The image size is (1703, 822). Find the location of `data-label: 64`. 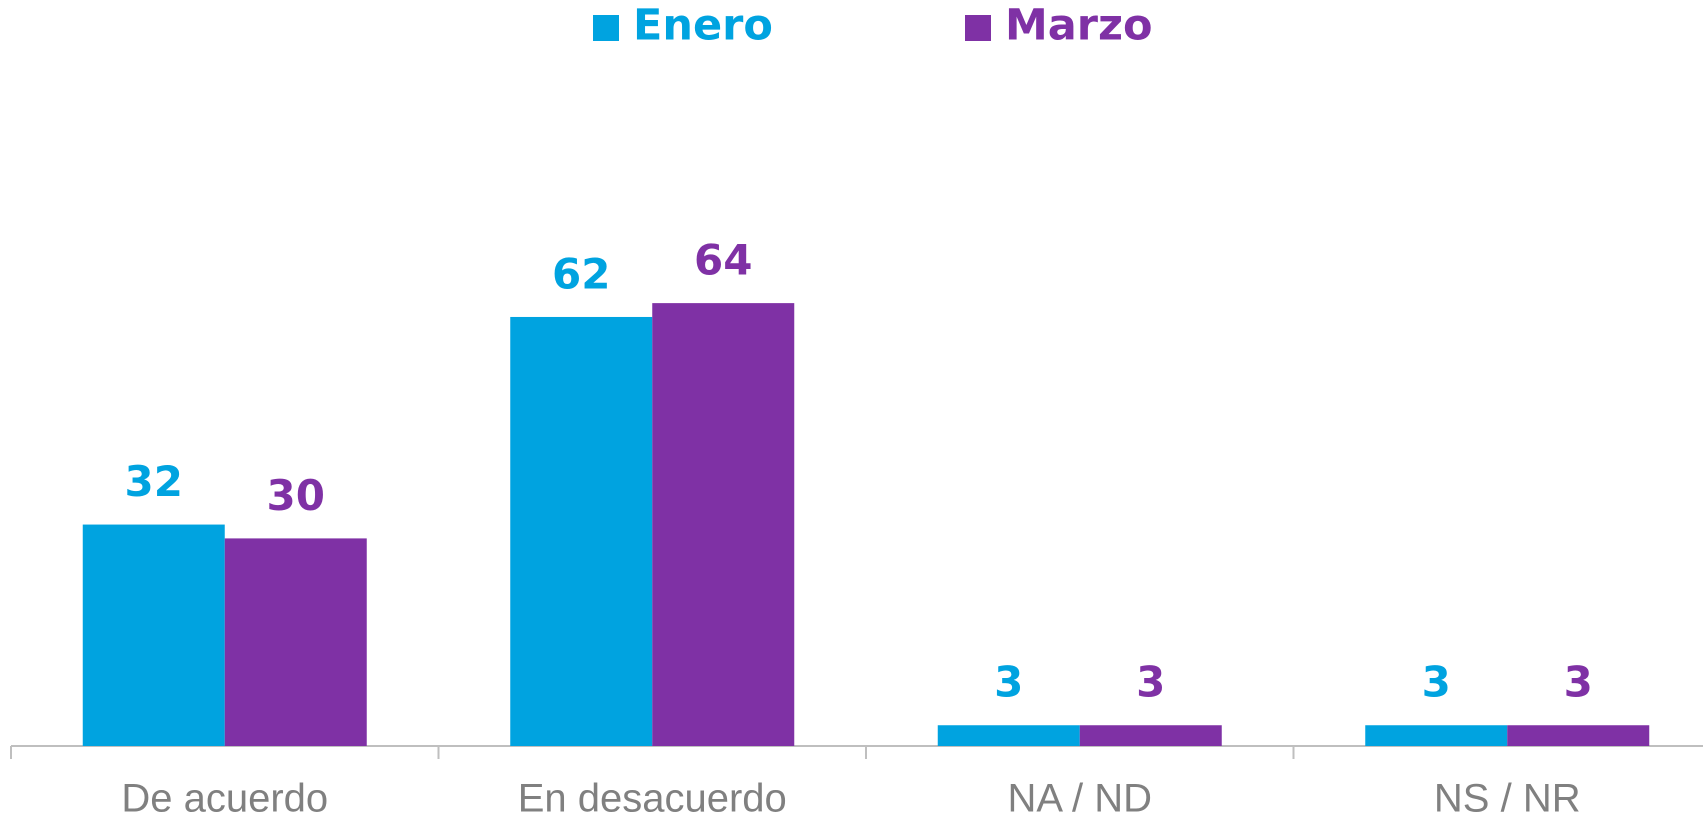

data-label: 64 is located at coordinates (723, 260).